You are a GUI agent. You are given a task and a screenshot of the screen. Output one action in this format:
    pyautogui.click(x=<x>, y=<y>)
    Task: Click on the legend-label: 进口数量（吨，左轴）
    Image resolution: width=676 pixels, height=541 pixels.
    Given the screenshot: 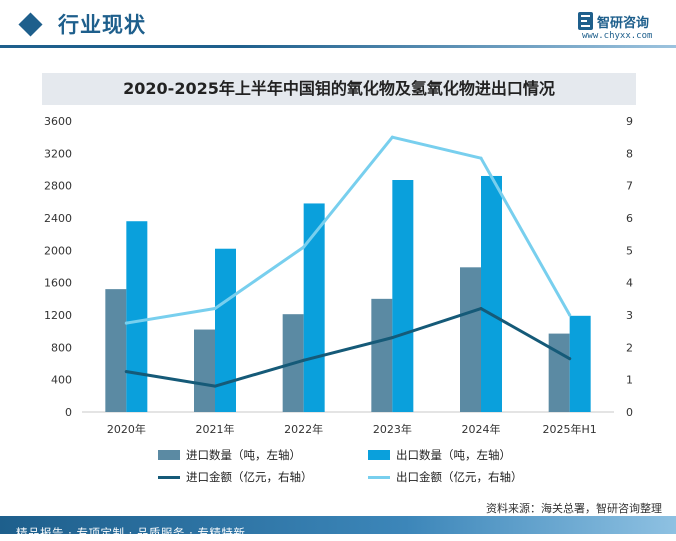 What is the action you would take?
    pyautogui.click(x=243, y=455)
    